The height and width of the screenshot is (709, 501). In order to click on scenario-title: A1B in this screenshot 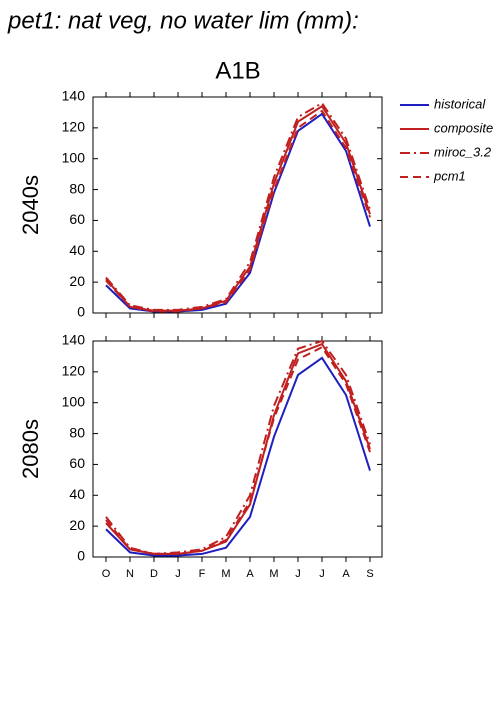, I will do `click(237, 70)`.